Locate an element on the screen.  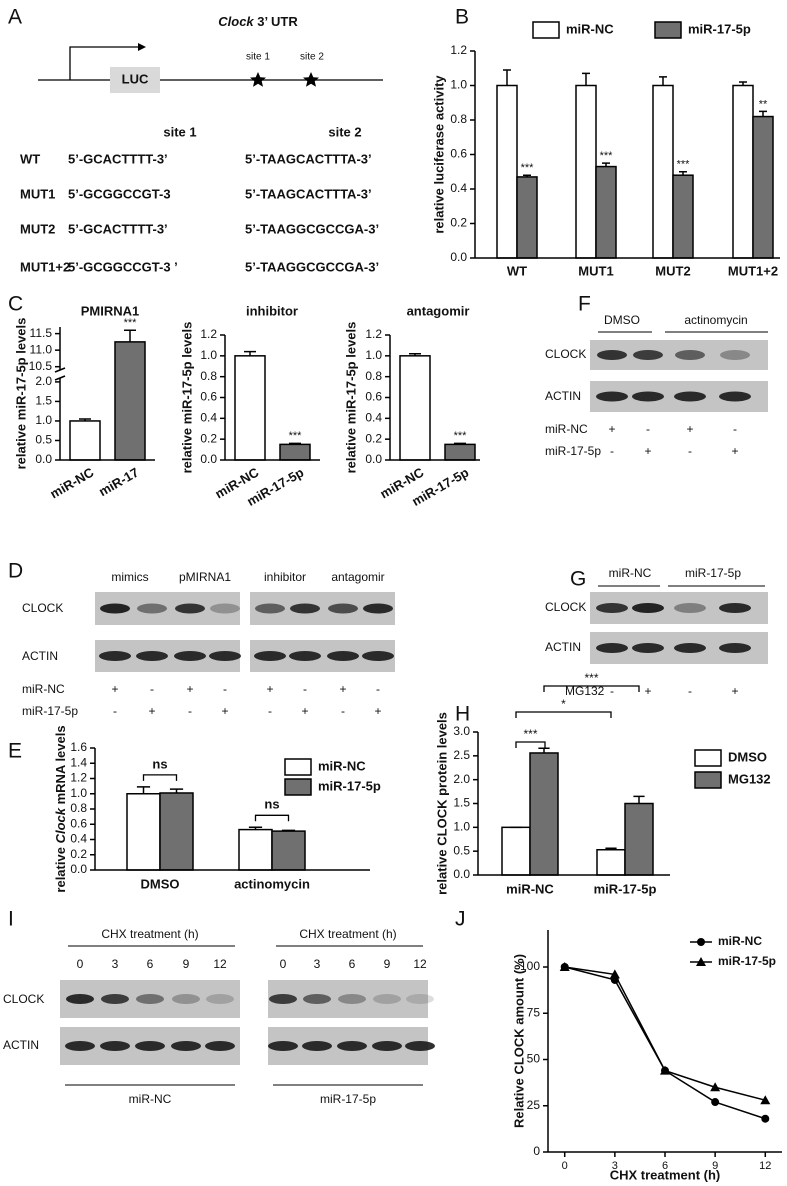
construct-name: MUT1 is located at coordinates (37, 193).